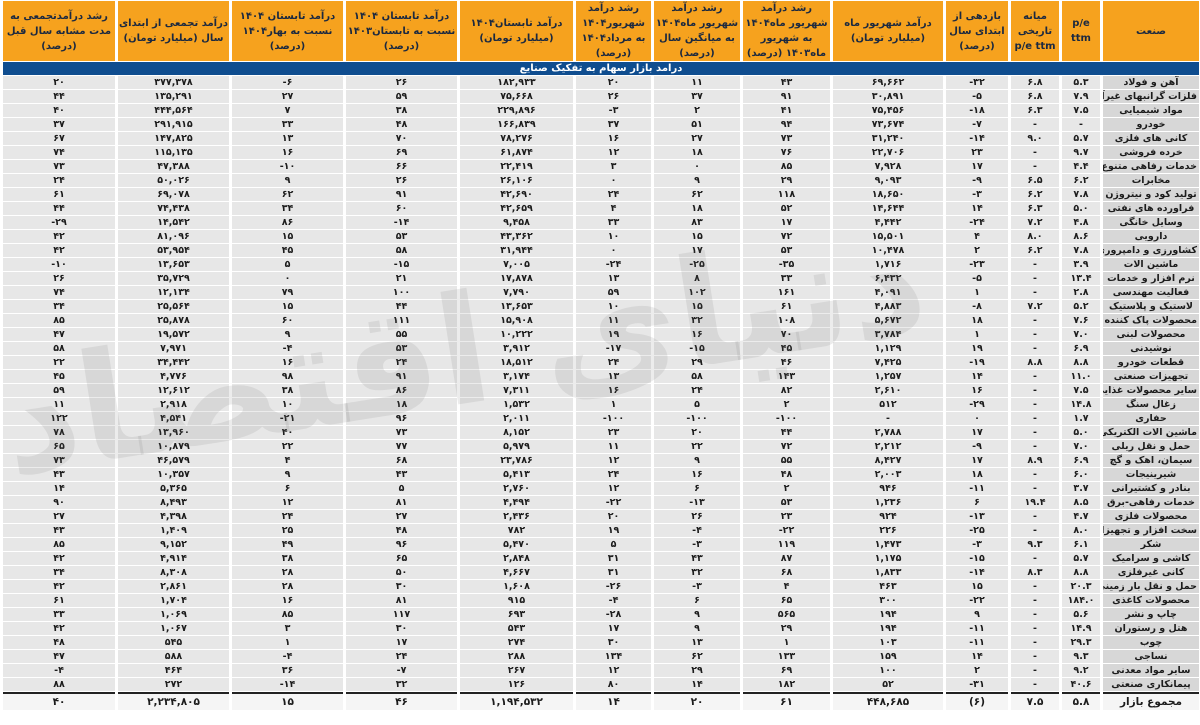 The image size is (1200, 725). I want to click on value-cell: ۹۱, so click(786, 96).